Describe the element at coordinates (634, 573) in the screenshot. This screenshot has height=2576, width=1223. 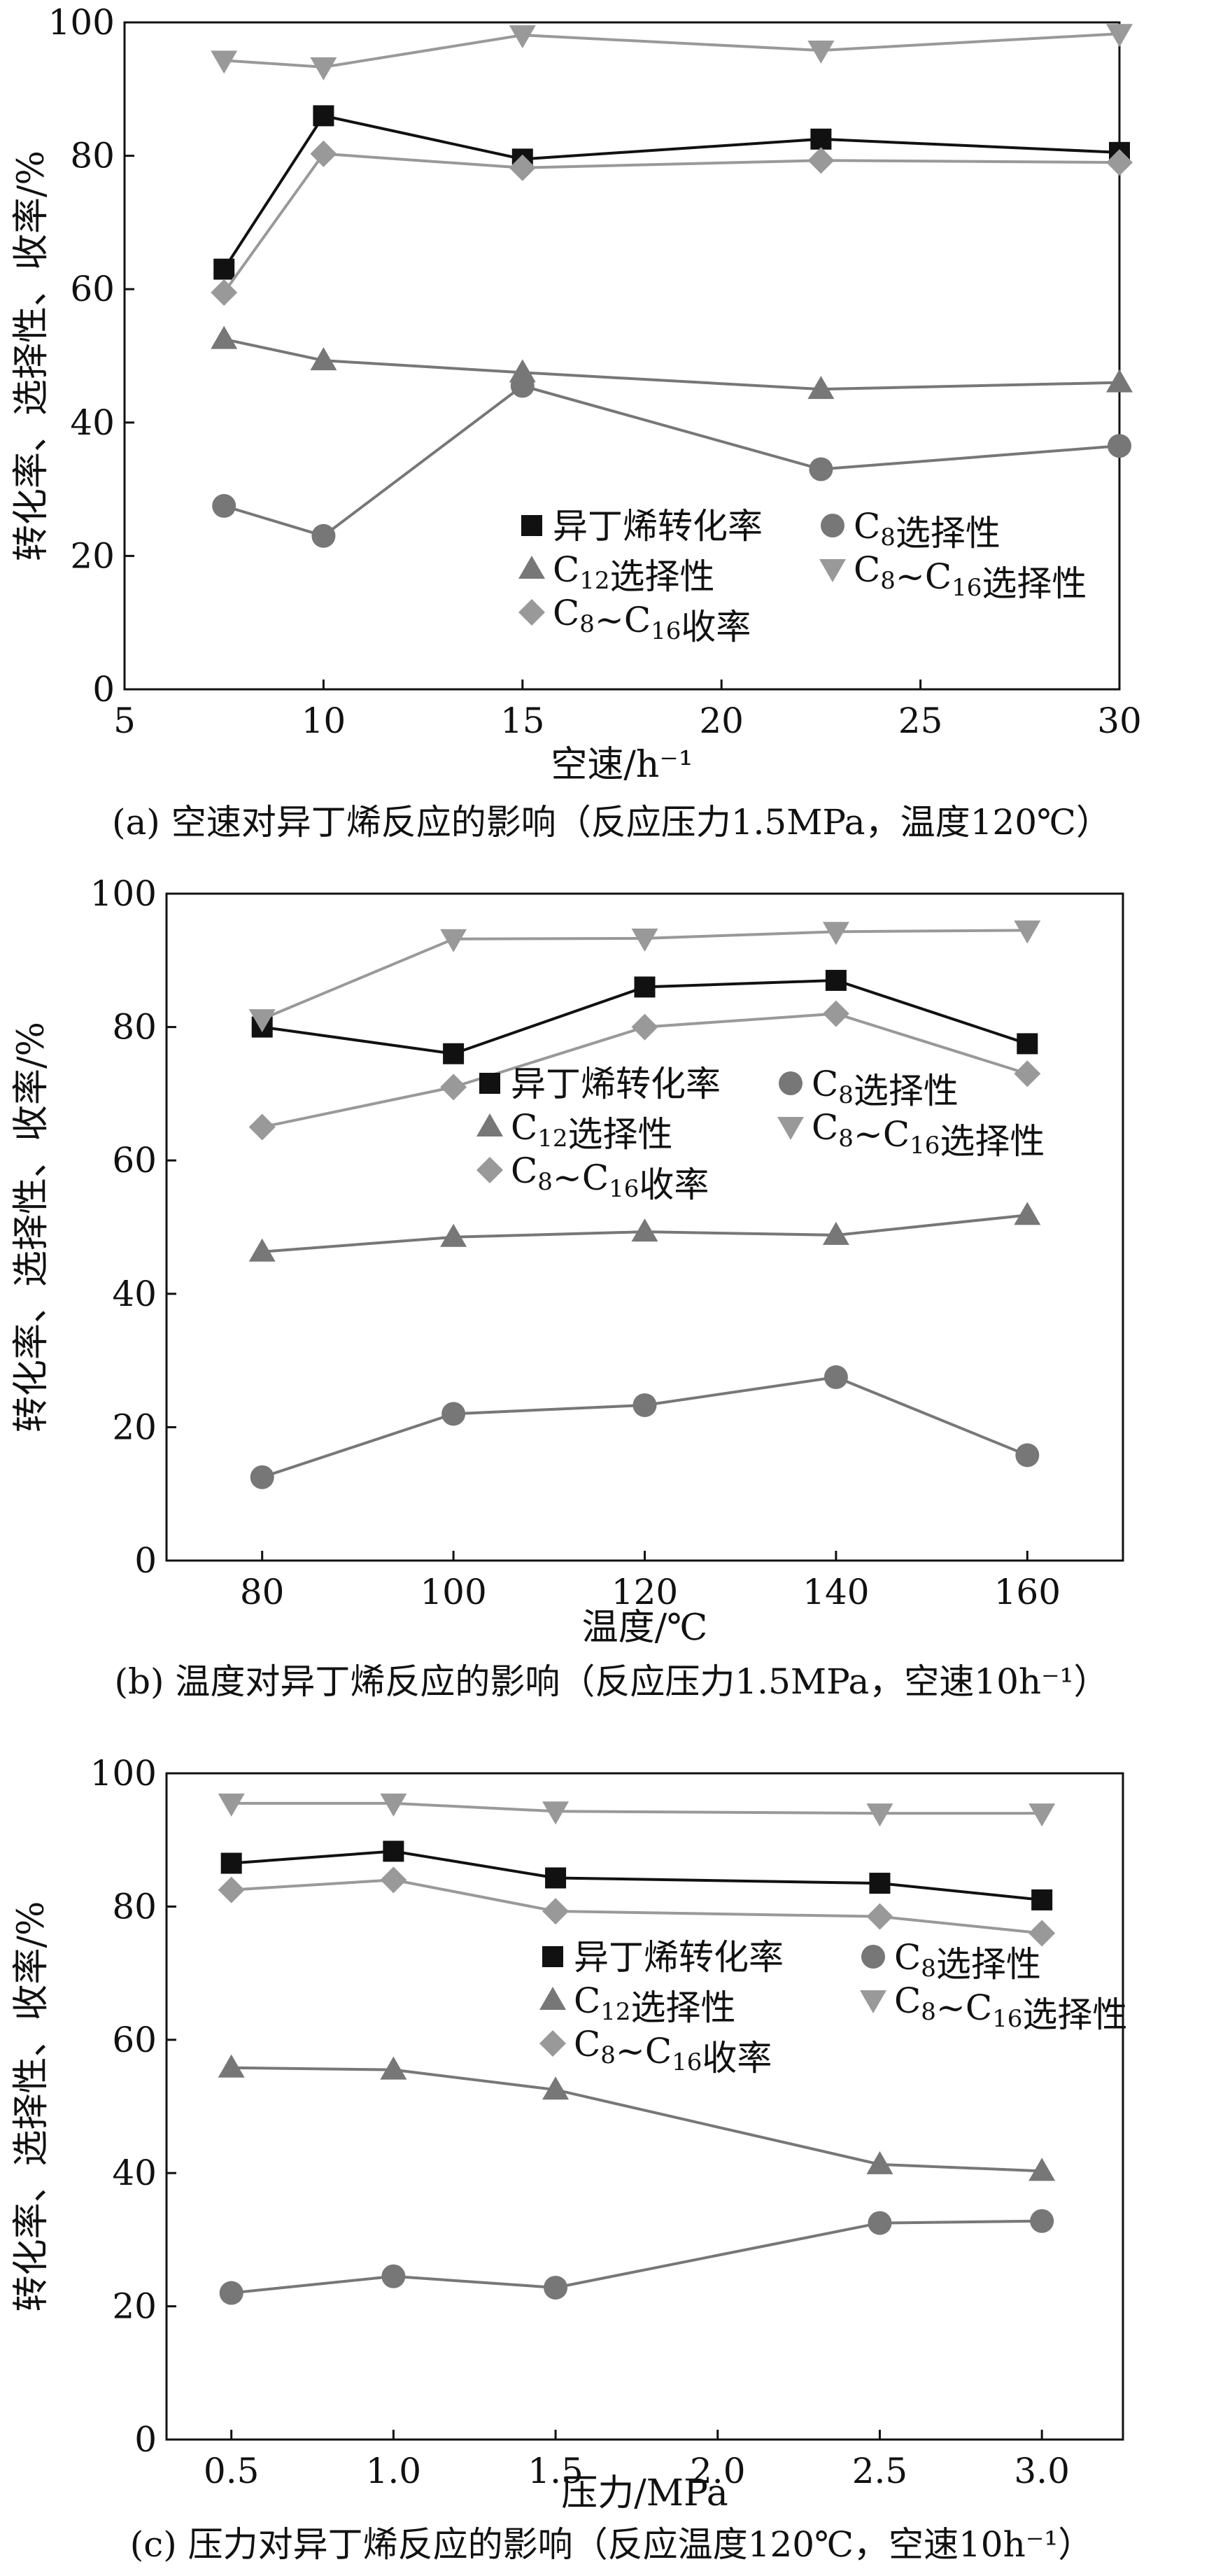
I see `legend-label: C12选择性` at that location.